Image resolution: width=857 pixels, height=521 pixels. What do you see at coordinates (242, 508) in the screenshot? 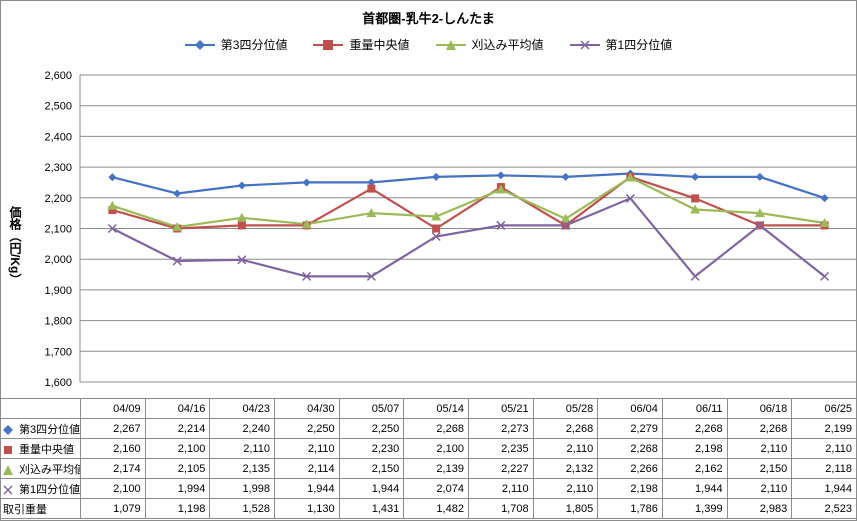
I see `data-label: 1,528` at bounding box center [242, 508].